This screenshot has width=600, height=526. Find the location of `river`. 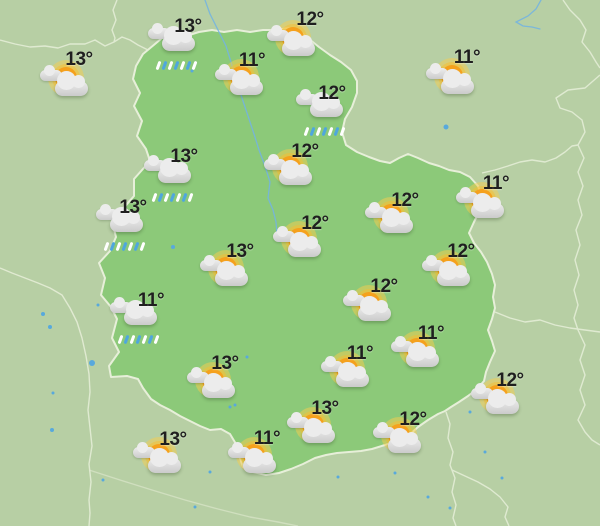

river is located at coordinates (528, 15).